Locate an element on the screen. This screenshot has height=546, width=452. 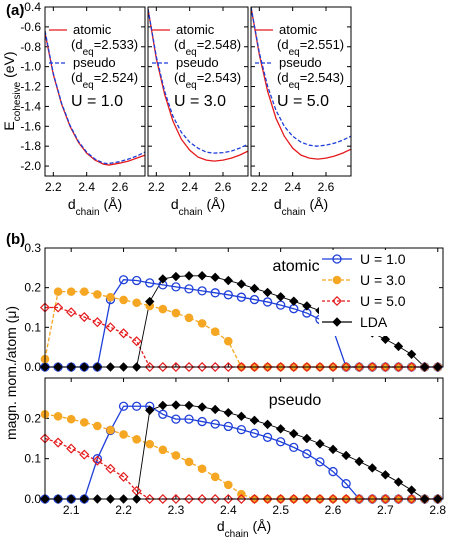
y-axis-label-moment: magn. mom./atom (μ) is located at coordinates (11, 373).